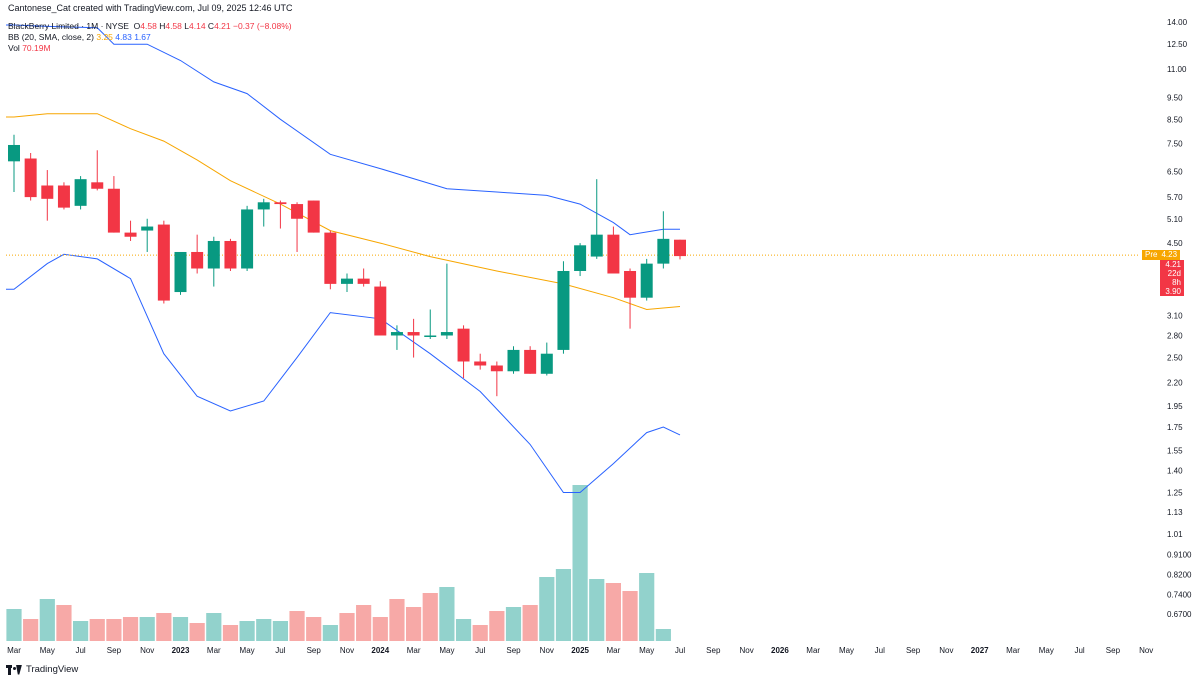 The image size is (1200, 681). What do you see at coordinates (1179, 595) in the screenshot?
I see `y-tick-label: 0.7400` at bounding box center [1179, 595].